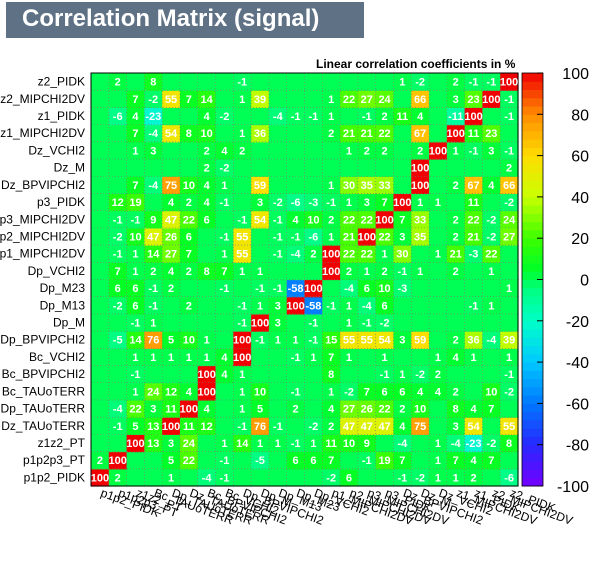  Describe the element at coordinates (43, 391) in the screenshot. I see `y-tick-label: Bc_TAUoTERR` at that location.